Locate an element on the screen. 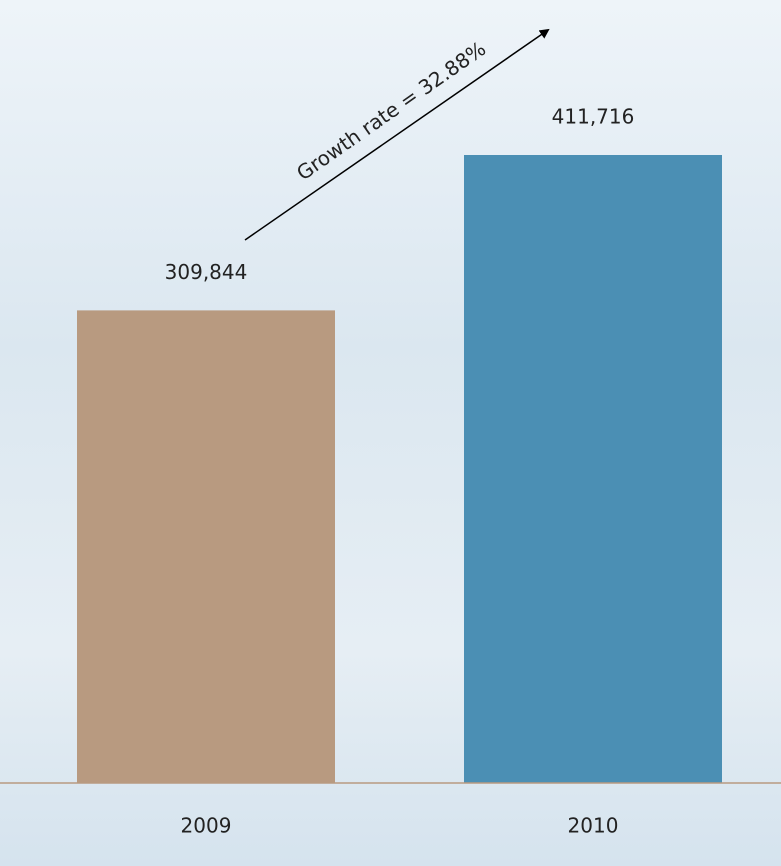  value-label: 411,716 is located at coordinates (593, 117).